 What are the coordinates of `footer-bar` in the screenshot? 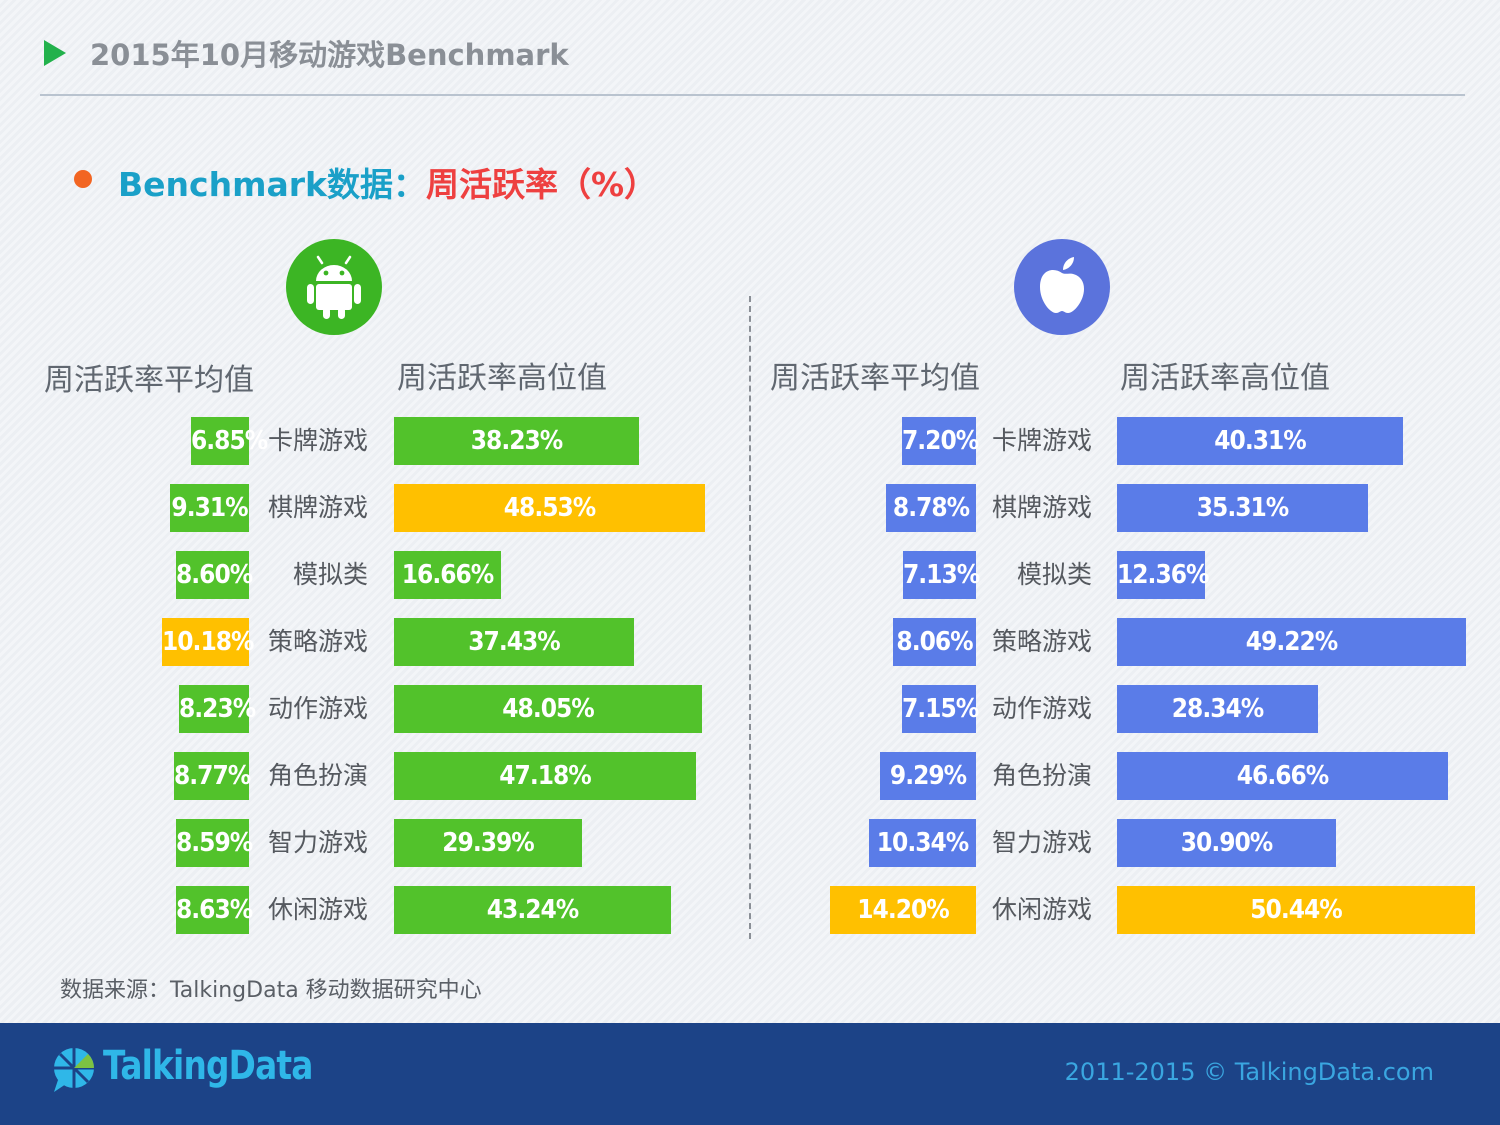 It's located at (750, 1074).